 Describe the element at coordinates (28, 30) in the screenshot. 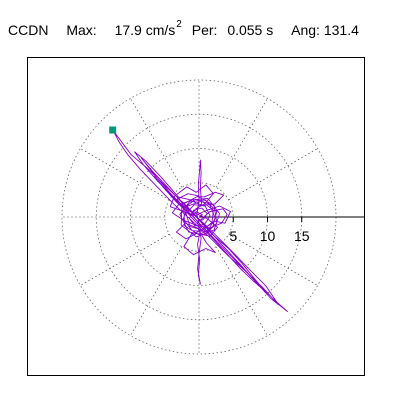

I see `station-name: CCDN` at that location.